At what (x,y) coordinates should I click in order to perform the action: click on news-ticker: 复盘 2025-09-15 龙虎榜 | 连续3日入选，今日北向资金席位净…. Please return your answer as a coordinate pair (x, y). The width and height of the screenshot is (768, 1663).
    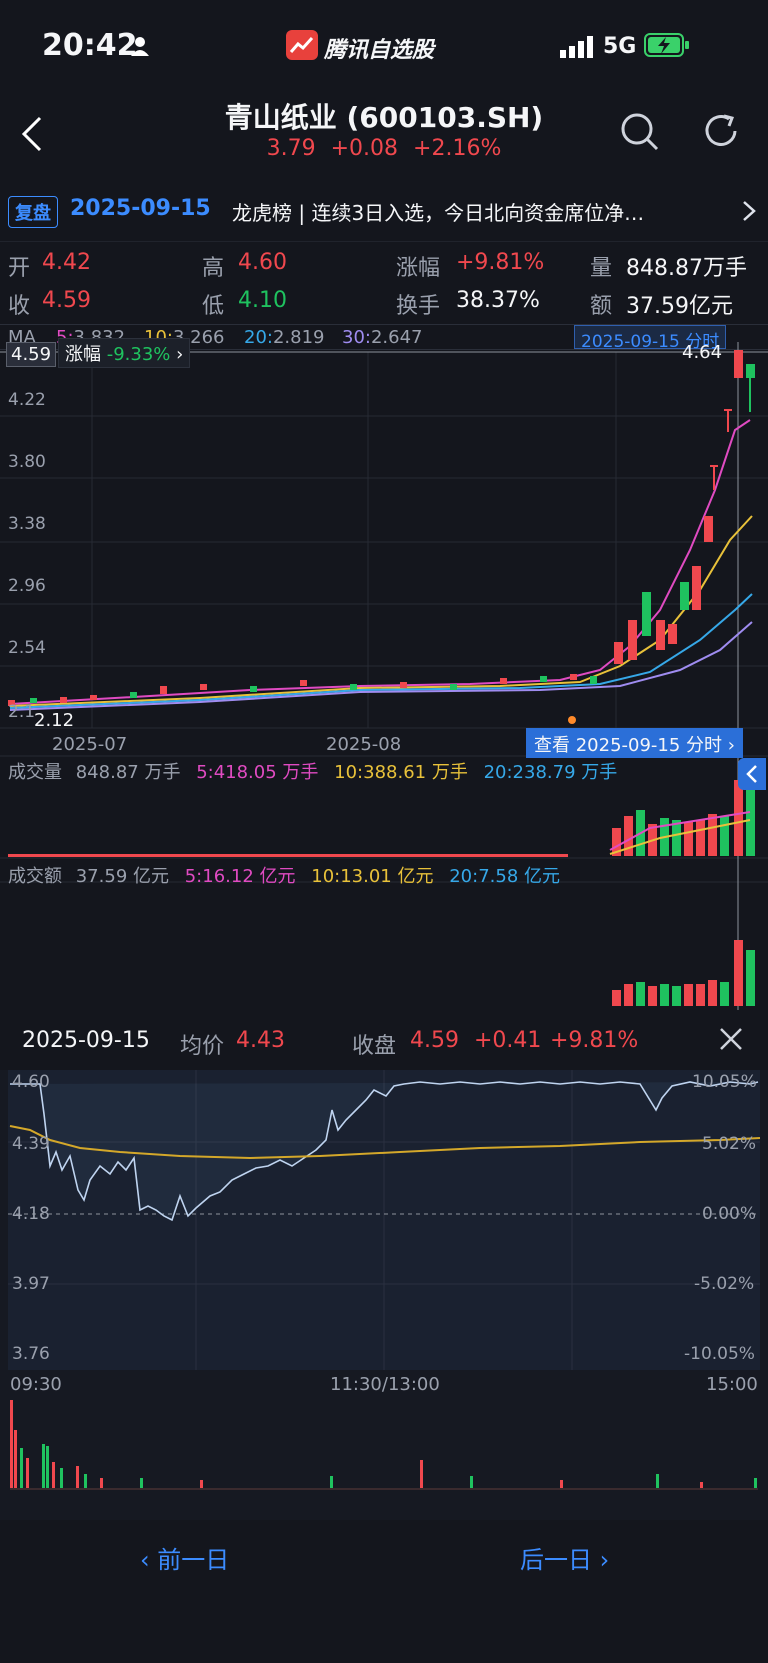
    Looking at the image, I should click on (384, 212).